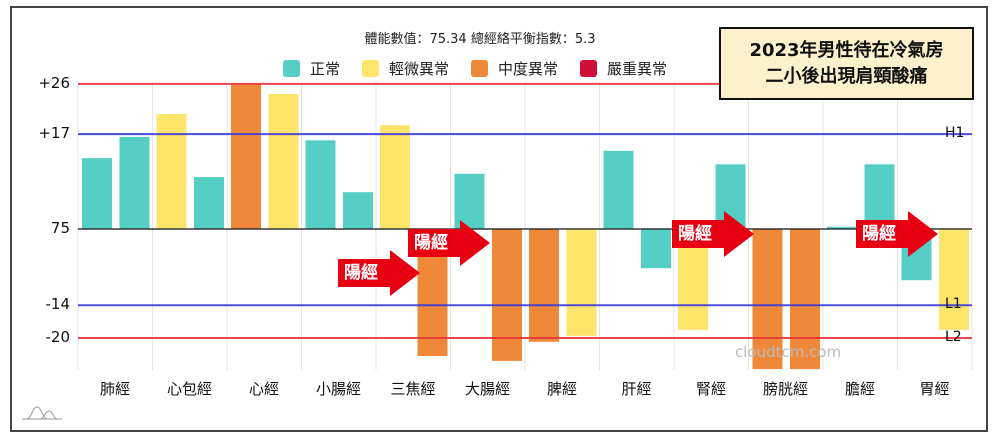 The image size is (1000, 440). What do you see at coordinates (54, 133) in the screenshot?
I see `y-tick-label: +17` at bounding box center [54, 133].